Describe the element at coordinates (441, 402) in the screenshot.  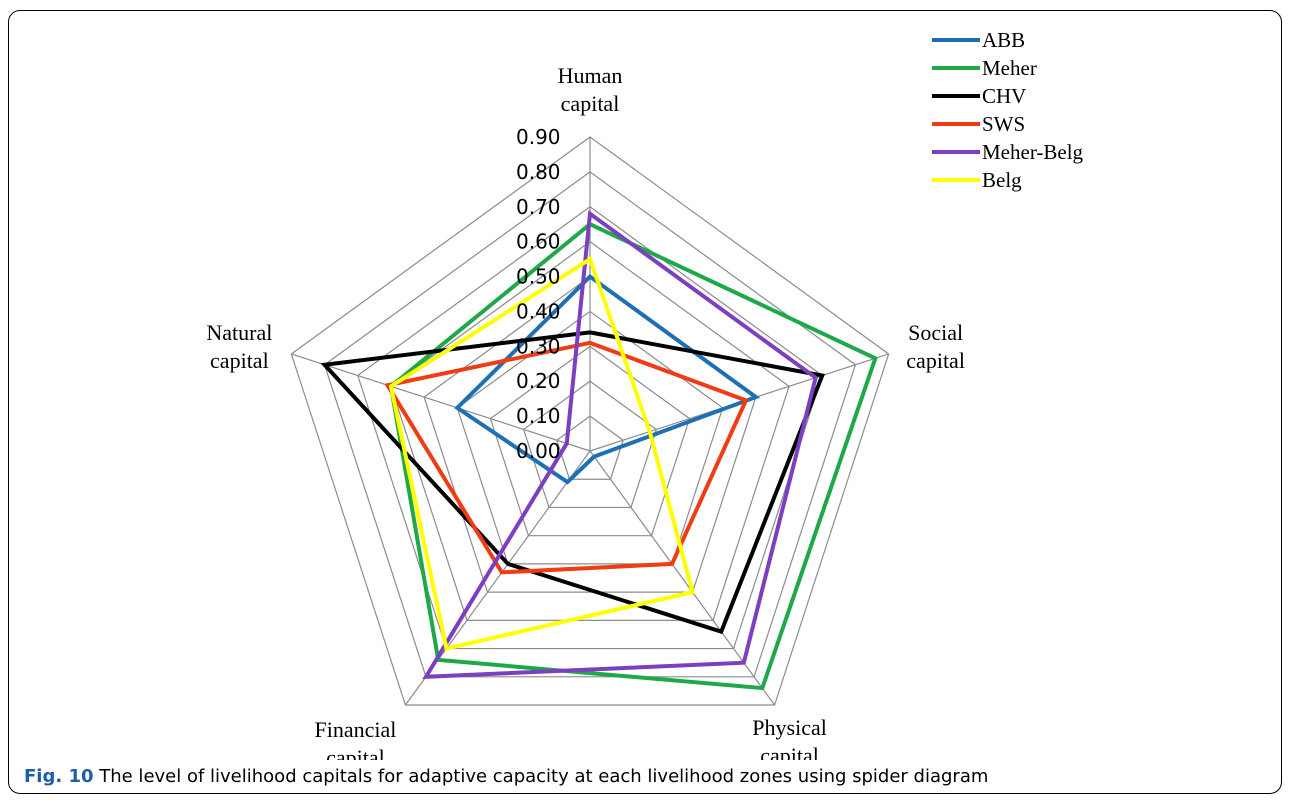
I see `grid-spoke` at that location.